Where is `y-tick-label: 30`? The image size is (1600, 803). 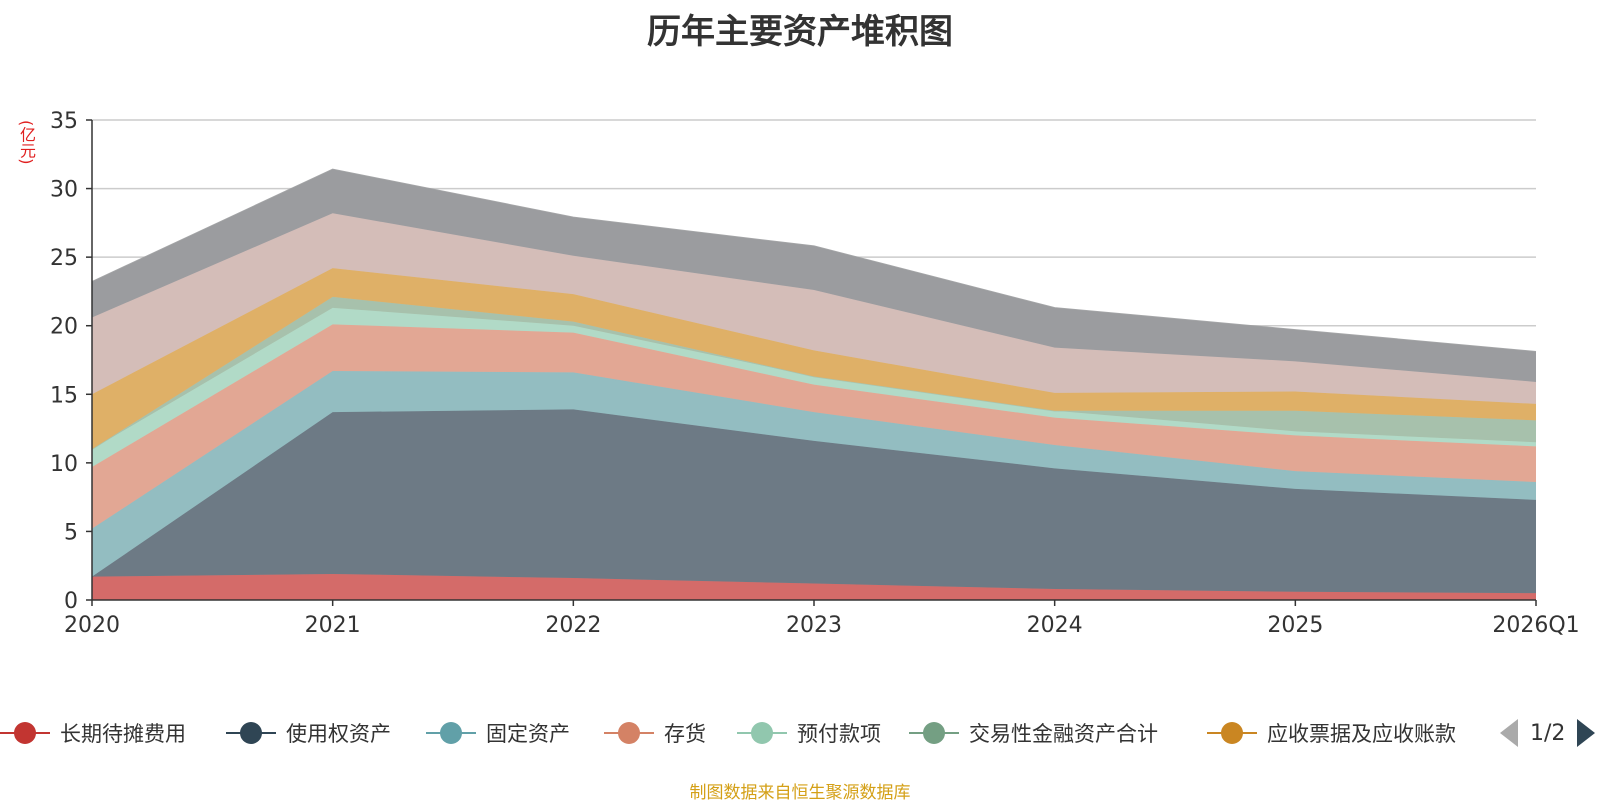 y-tick-label: 30 is located at coordinates (64, 190).